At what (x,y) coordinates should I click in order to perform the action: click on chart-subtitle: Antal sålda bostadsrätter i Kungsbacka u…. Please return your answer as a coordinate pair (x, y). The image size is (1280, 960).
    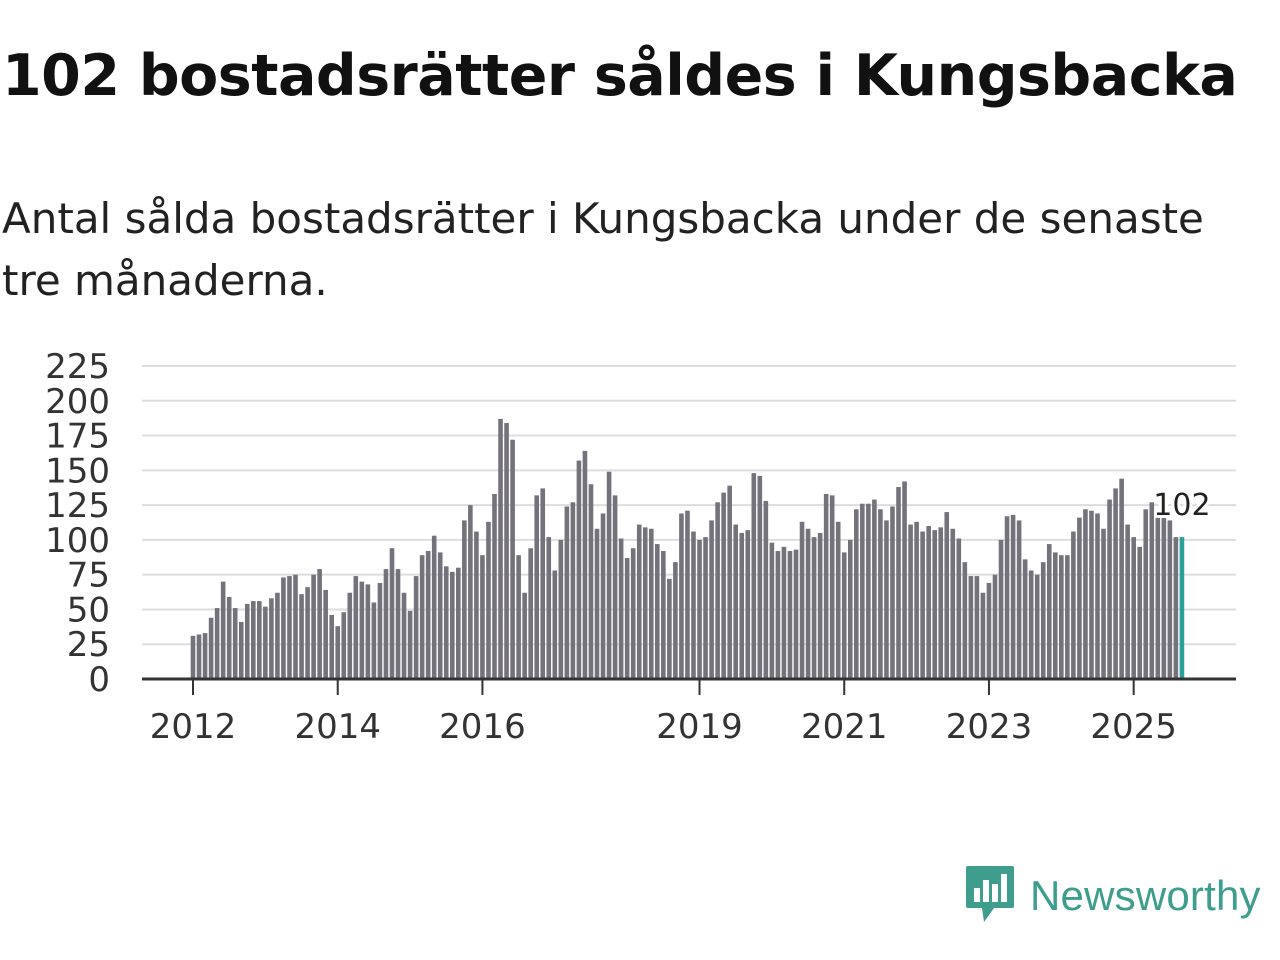
    Looking at the image, I should click on (603, 249).